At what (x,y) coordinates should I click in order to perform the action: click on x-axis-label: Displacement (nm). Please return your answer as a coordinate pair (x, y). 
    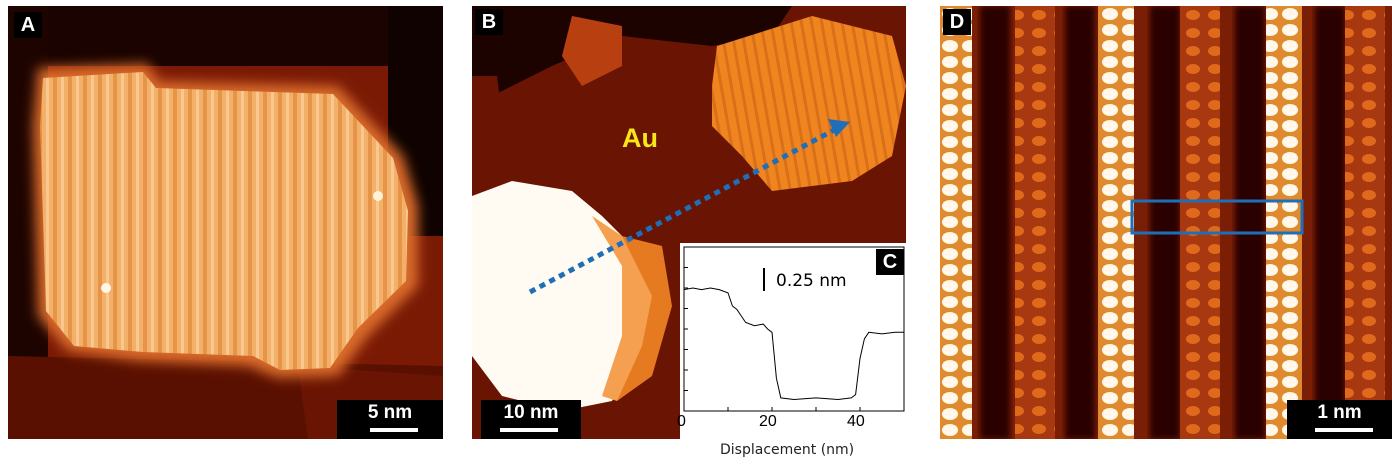
    Looking at the image, I should click on (787, 450).